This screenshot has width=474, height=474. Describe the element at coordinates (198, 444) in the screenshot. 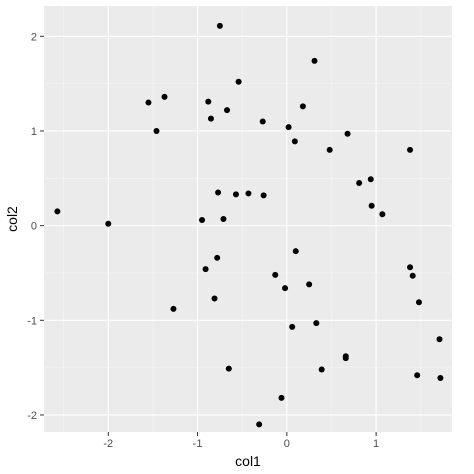

I see `x-tick-label: -1` at that location.